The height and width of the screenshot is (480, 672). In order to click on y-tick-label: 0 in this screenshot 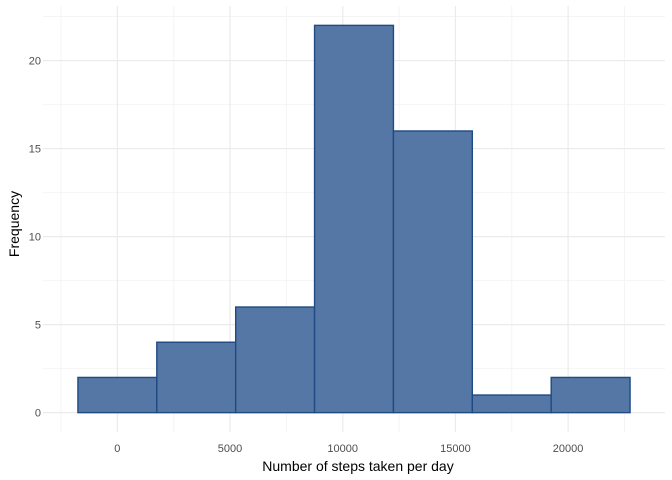, I will do `click(38, 414)`.